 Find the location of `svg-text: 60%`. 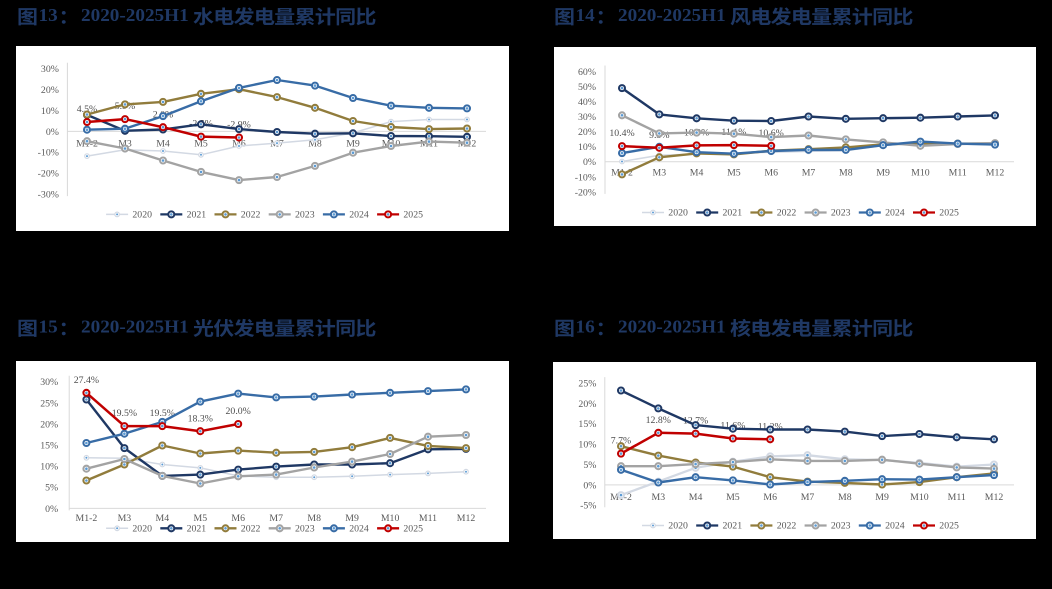

svg-text: 60% is located at coordinates (587, 72).